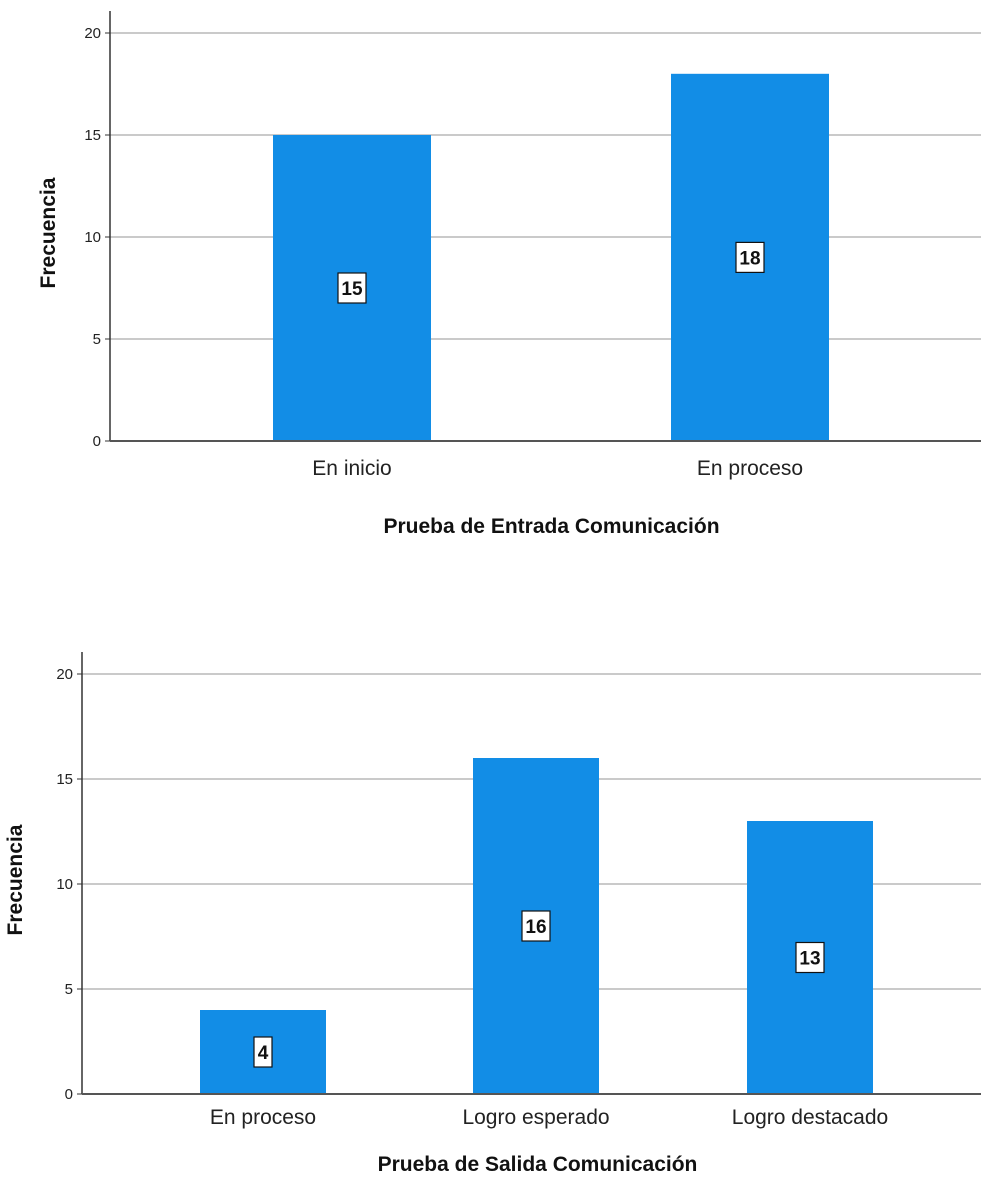  What do you see at coordinates (351, 468) in the screenshot?
I see `x-category-label: En inicio` at bounding box center [351, 468].